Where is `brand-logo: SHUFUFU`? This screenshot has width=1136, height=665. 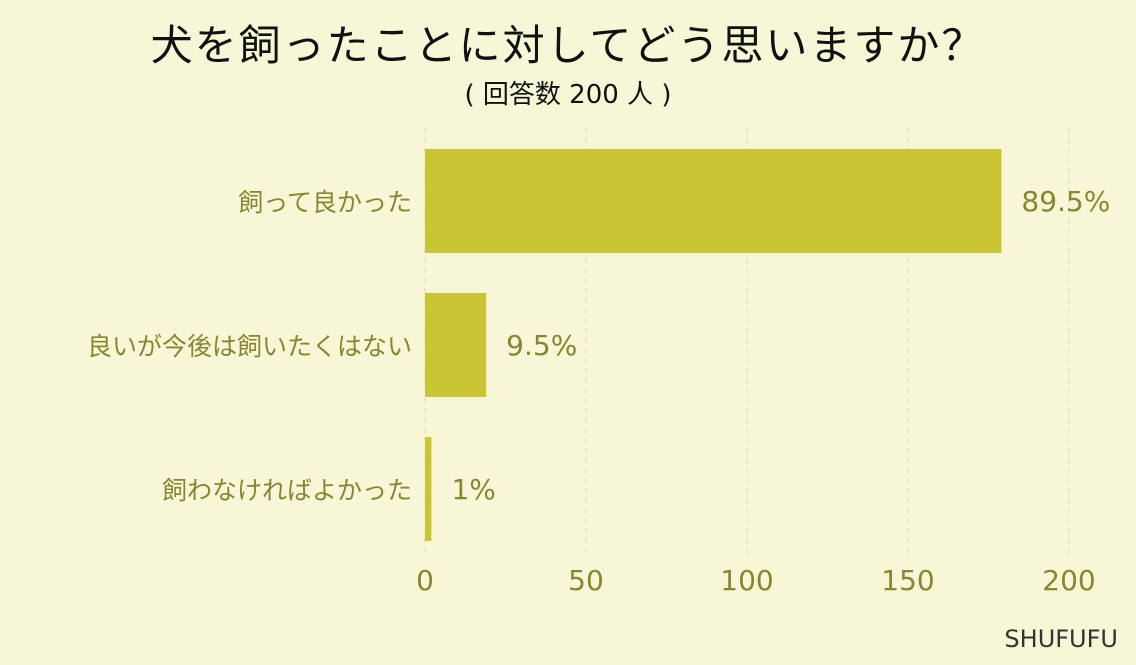
brand-logo: SHUFUFU is located at coordinates (1061, 639).